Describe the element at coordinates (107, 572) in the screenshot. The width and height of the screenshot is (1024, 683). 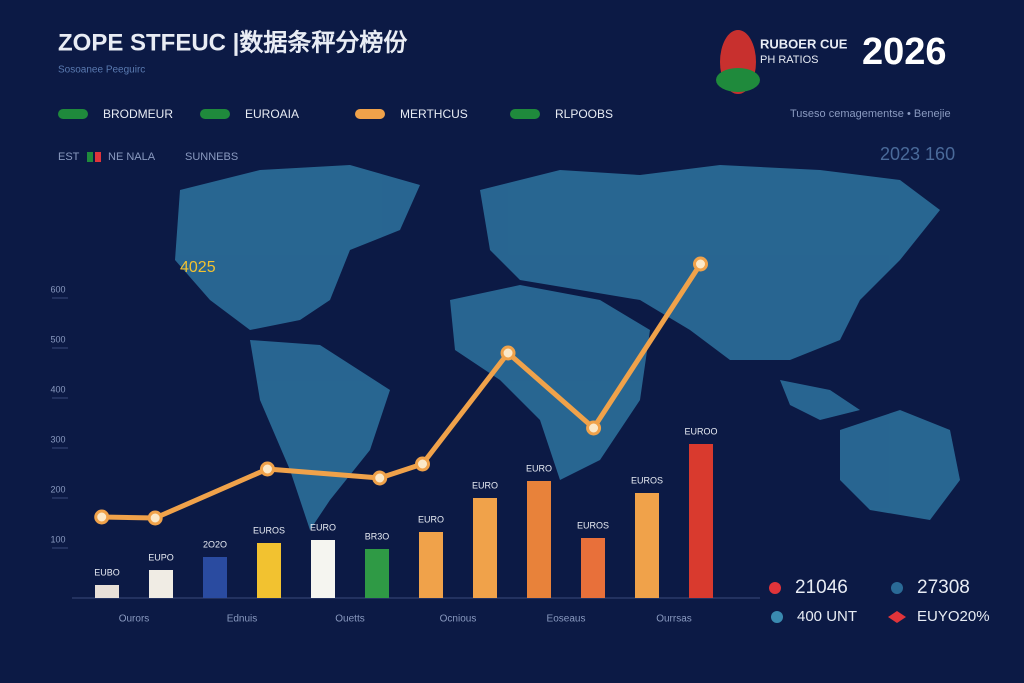
I see `bar-label: EUBO` at that location.